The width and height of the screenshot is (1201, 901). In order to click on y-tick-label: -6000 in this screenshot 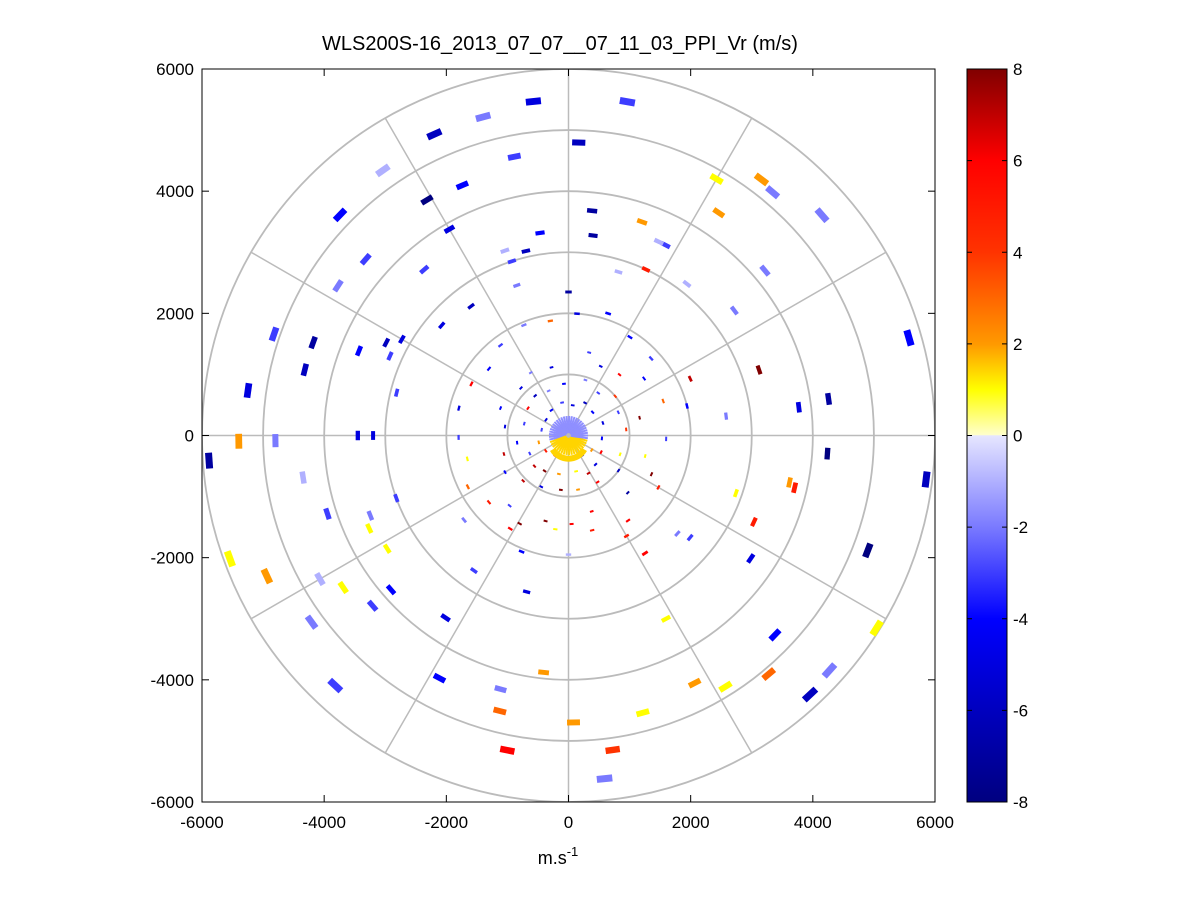, I will do `click(172, 802)`.